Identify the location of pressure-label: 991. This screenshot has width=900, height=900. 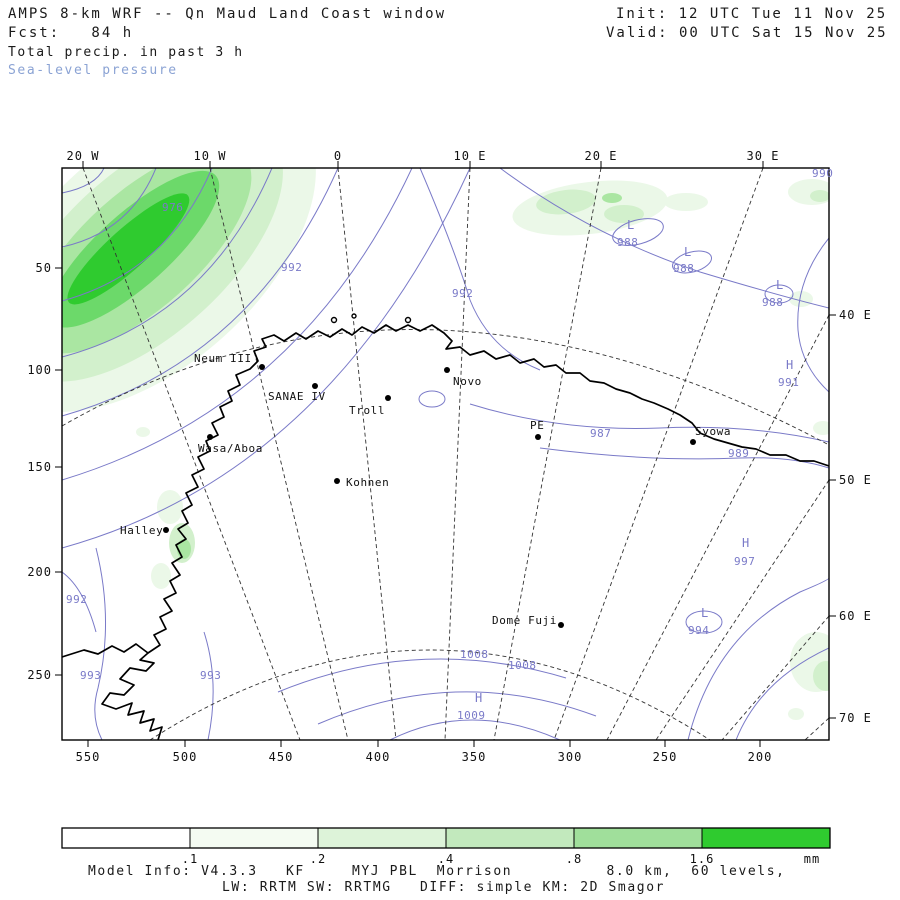
(788, 382).